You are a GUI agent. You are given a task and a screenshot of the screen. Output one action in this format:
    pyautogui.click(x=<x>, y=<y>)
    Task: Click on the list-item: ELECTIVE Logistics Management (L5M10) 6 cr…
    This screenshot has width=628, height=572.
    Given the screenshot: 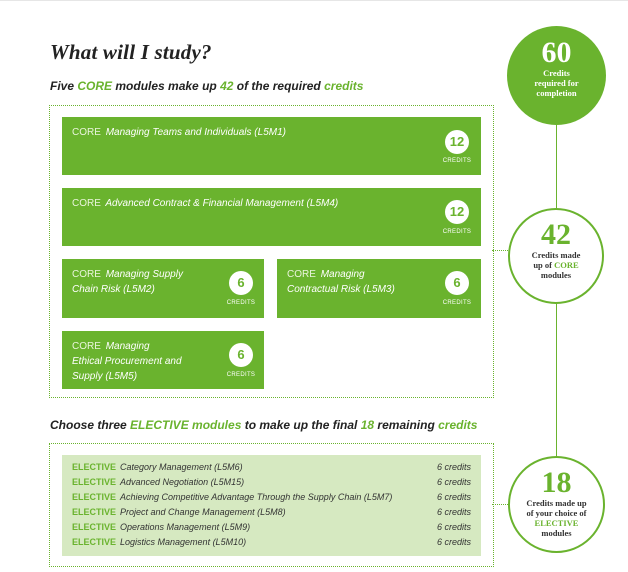 What is the action you would take?
    pyautogui.click(x=271, y=542)
    